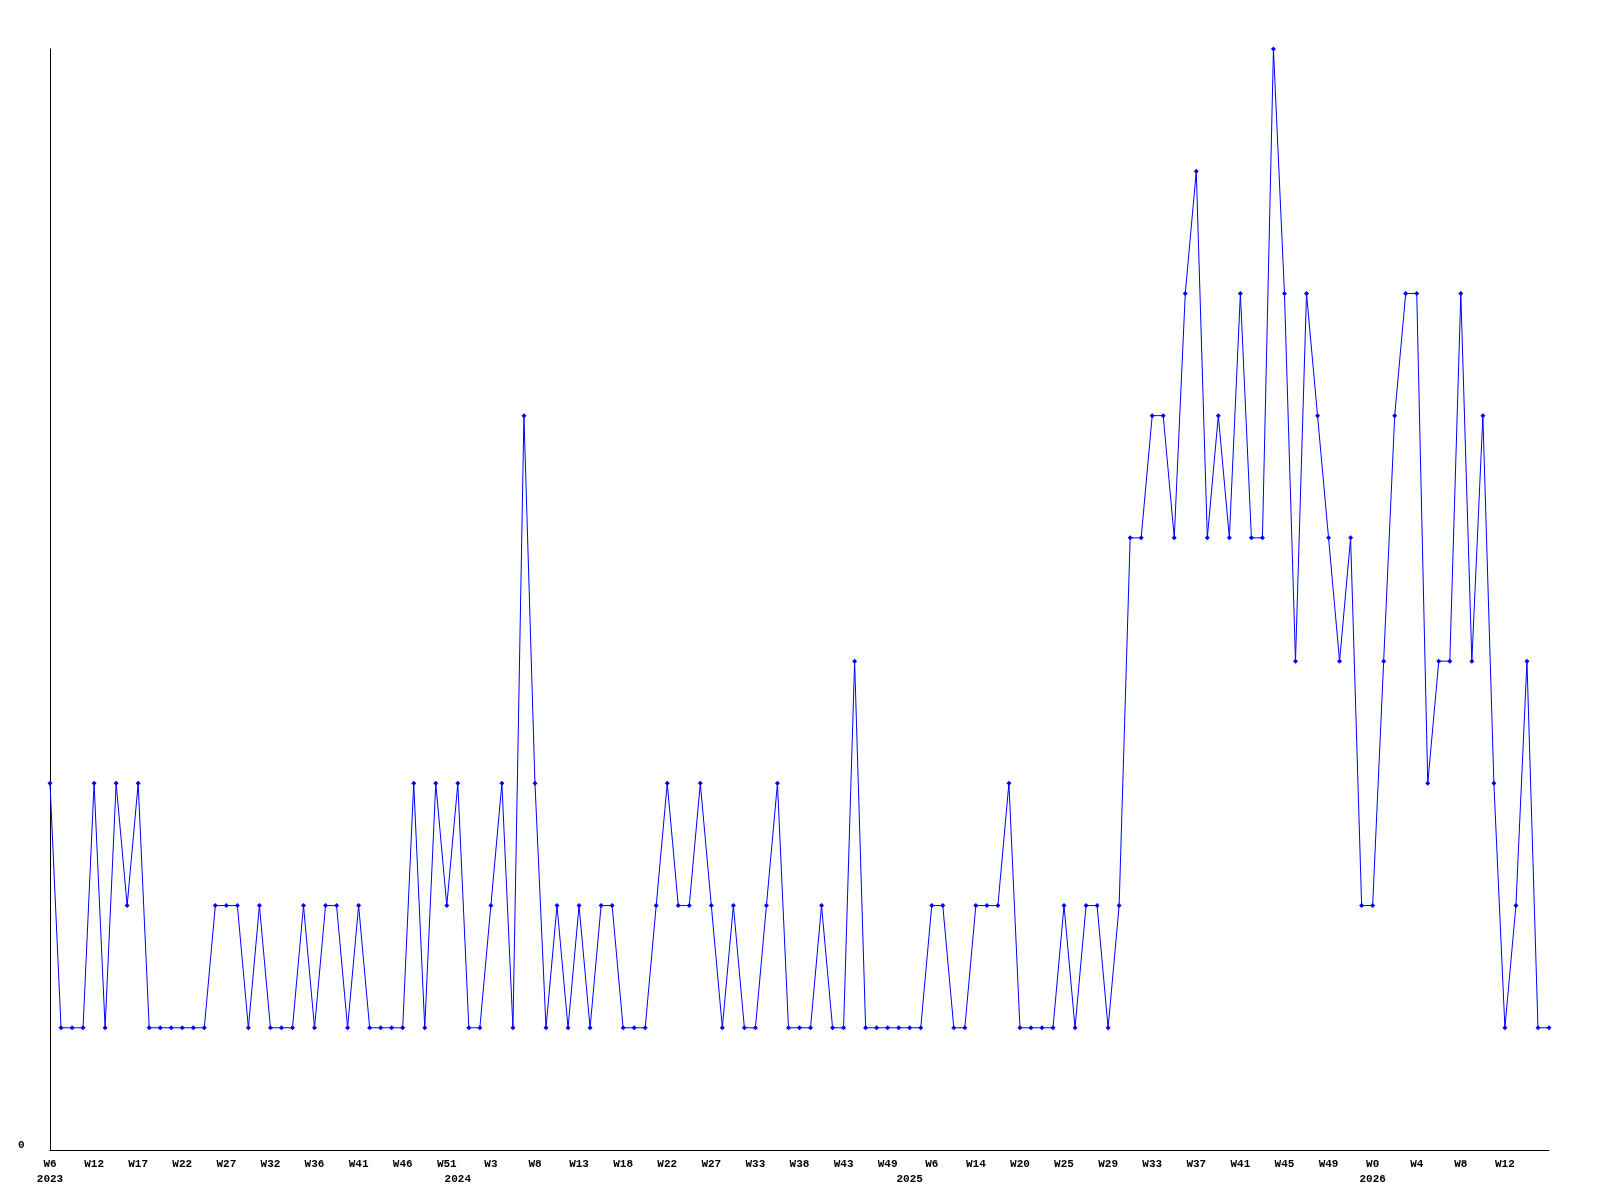  I want to click on x-tick-label: W18, so click(623, 1163).